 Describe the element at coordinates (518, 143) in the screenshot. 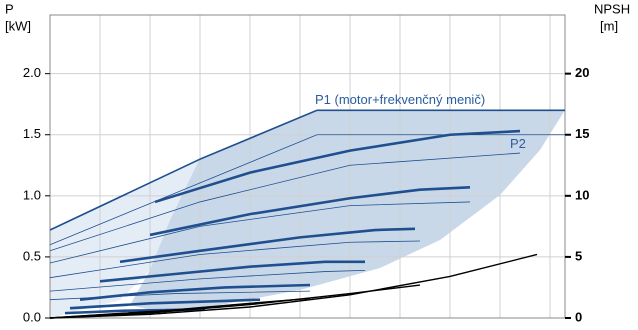

I see `annotation: P2` at that location.